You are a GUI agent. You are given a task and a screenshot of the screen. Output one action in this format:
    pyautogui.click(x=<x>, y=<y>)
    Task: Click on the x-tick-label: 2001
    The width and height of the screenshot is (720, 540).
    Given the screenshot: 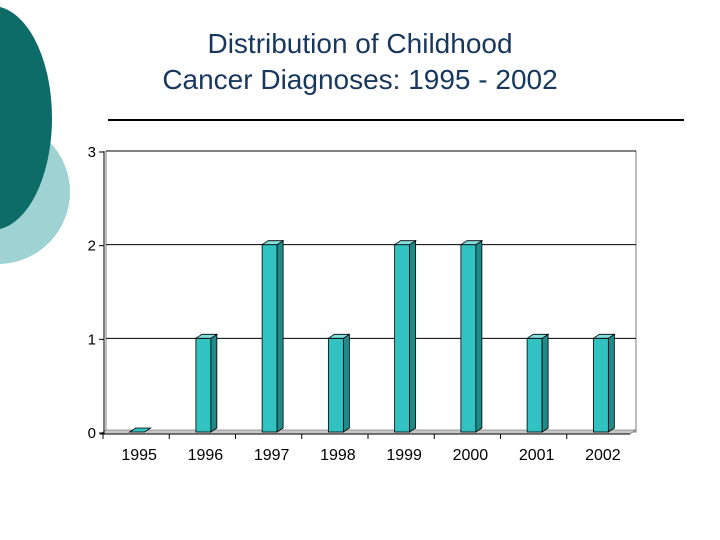 What is the action you would take?
    pyautogui.click(x=537, y=455)
    